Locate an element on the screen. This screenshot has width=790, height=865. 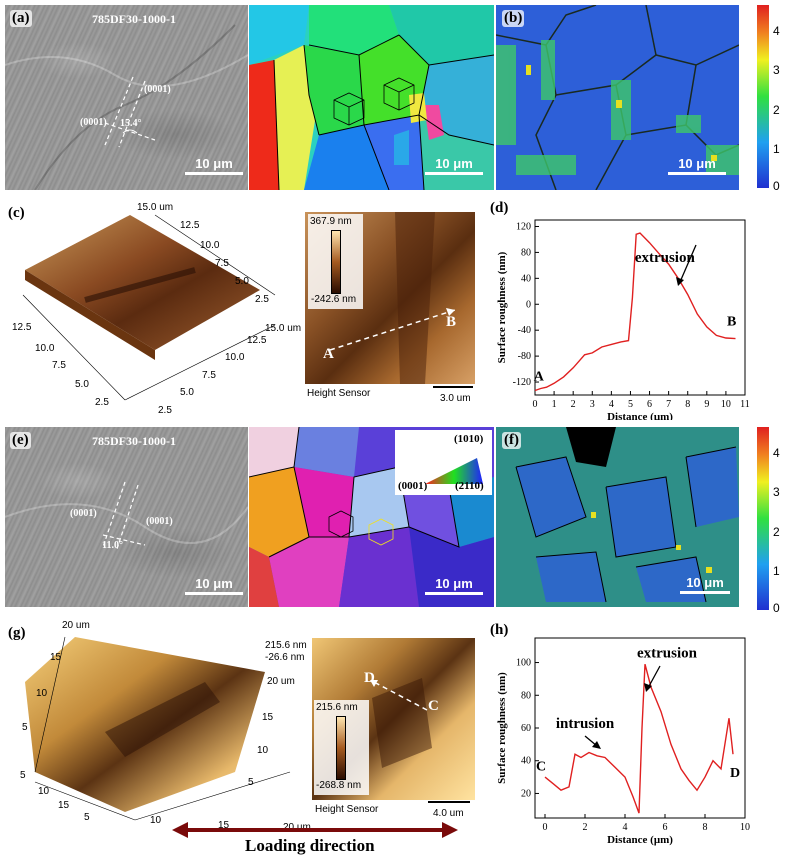
scale-bar-e: 10 μm is located at coordinates (214, 585).